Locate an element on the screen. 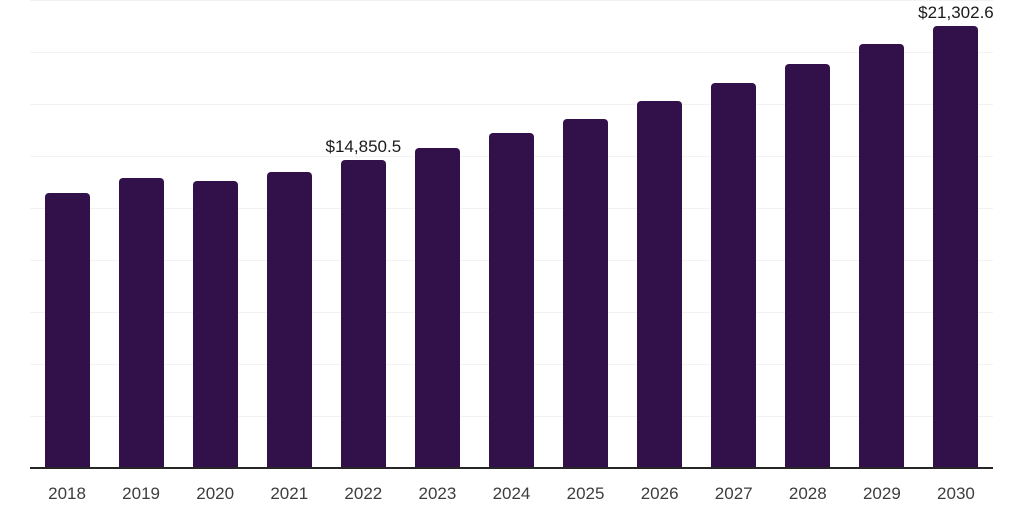 The image size is (1024, 512). bar-2027 is located at coordinates (734, 275).